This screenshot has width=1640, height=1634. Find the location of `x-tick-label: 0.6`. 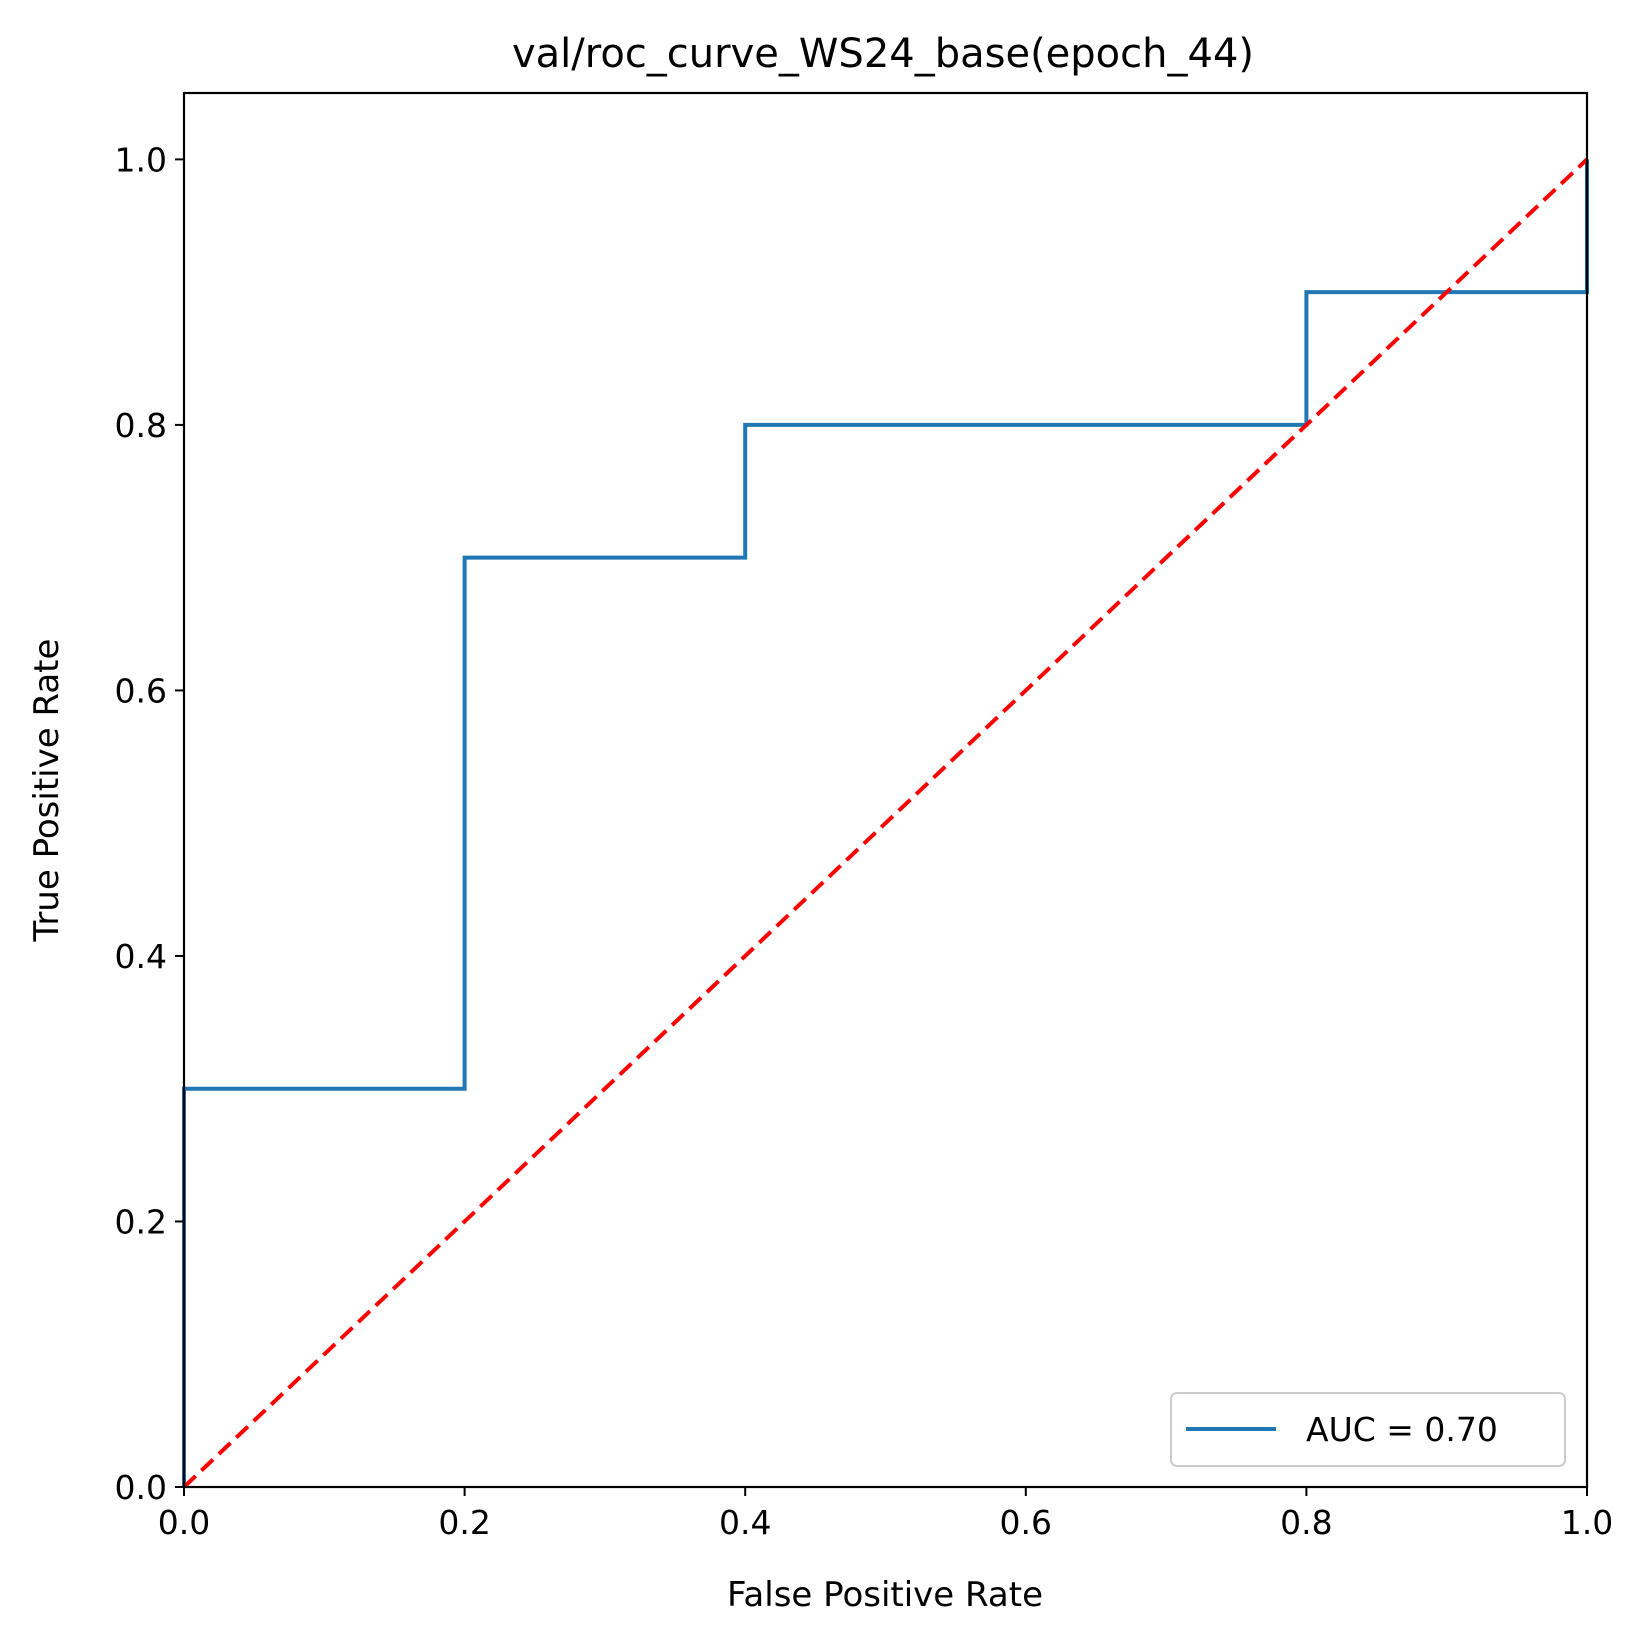

x-tick-label: 0.6 is located at coordinates (1026, 1522).